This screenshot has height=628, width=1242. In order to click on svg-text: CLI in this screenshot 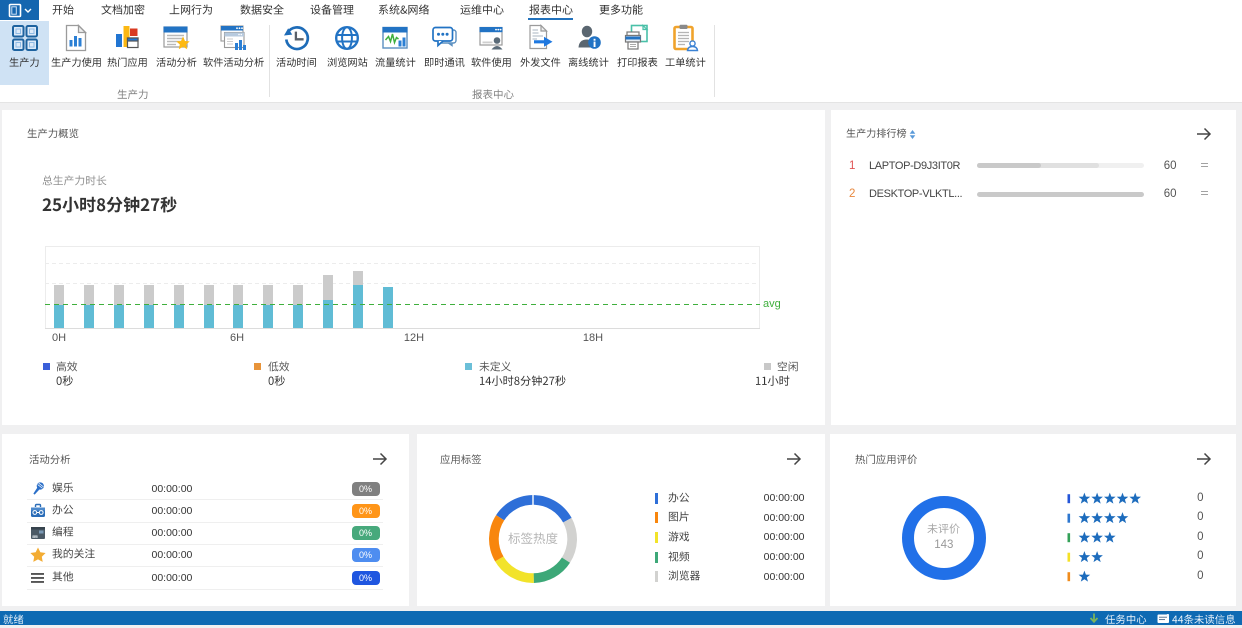, I will do `click(35, 537)`.